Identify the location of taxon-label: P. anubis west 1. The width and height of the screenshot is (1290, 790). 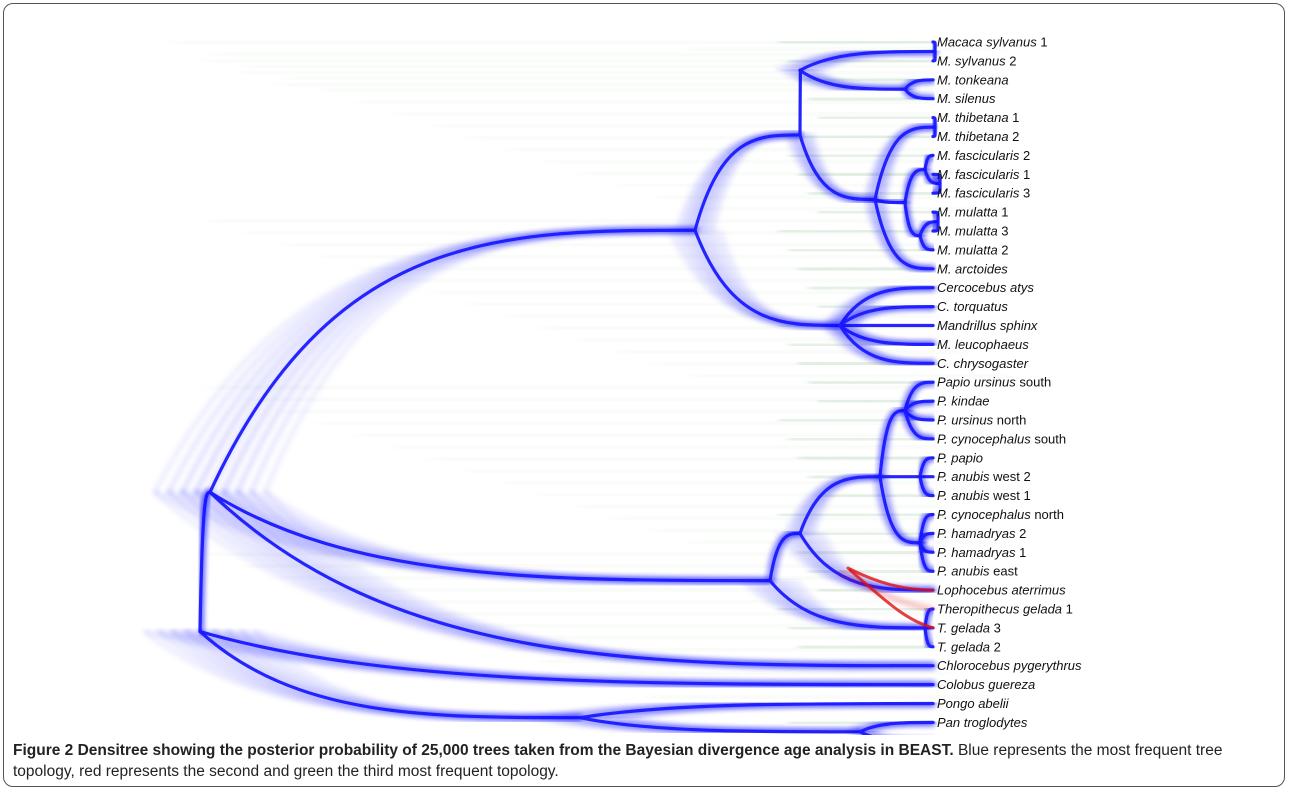
(984, 495).